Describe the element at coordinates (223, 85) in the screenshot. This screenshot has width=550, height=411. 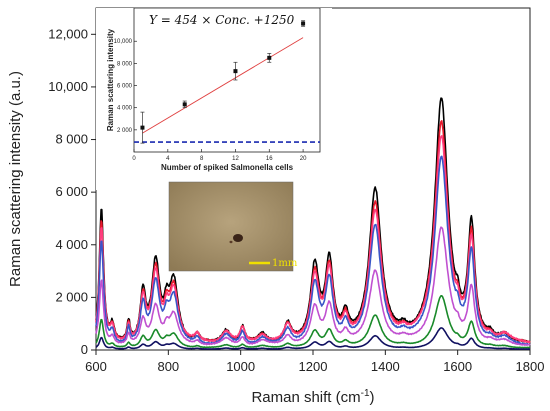
I see `inset-fit-line` at that location.